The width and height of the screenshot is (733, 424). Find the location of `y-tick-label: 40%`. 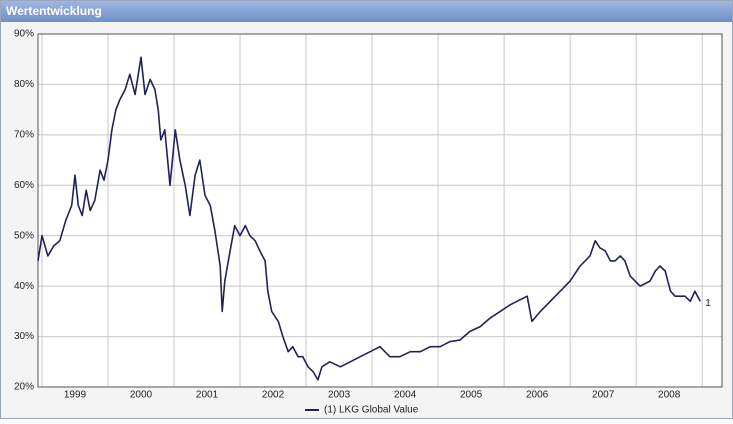

y-tick-label: 40% is located at coordinates (24, 286).